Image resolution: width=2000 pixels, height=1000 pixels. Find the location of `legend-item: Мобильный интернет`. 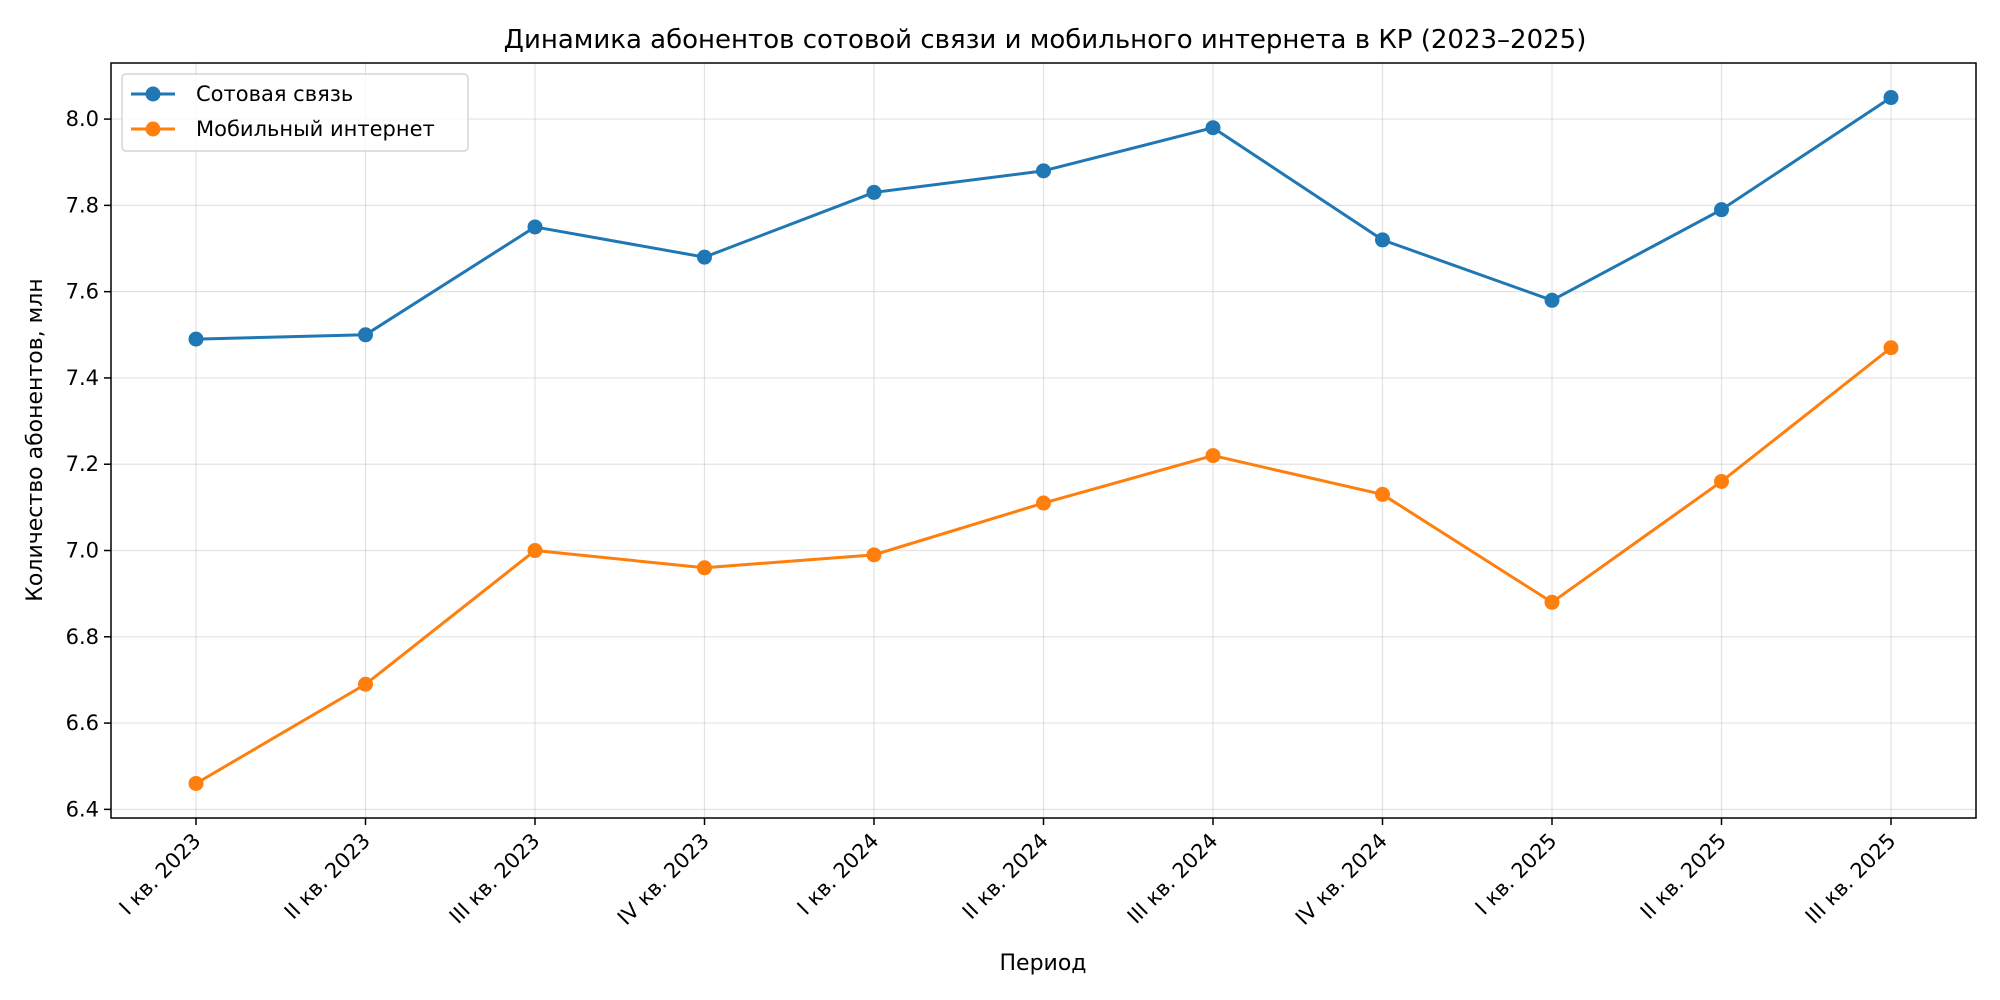

legend-item: Мобильный интернет is located at coordinates (283, 129).